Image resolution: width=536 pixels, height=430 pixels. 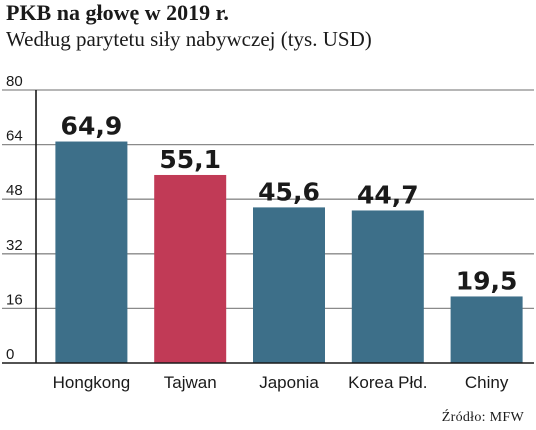 I want to click on y-tick-label: 64, so click(x=14, y=136).